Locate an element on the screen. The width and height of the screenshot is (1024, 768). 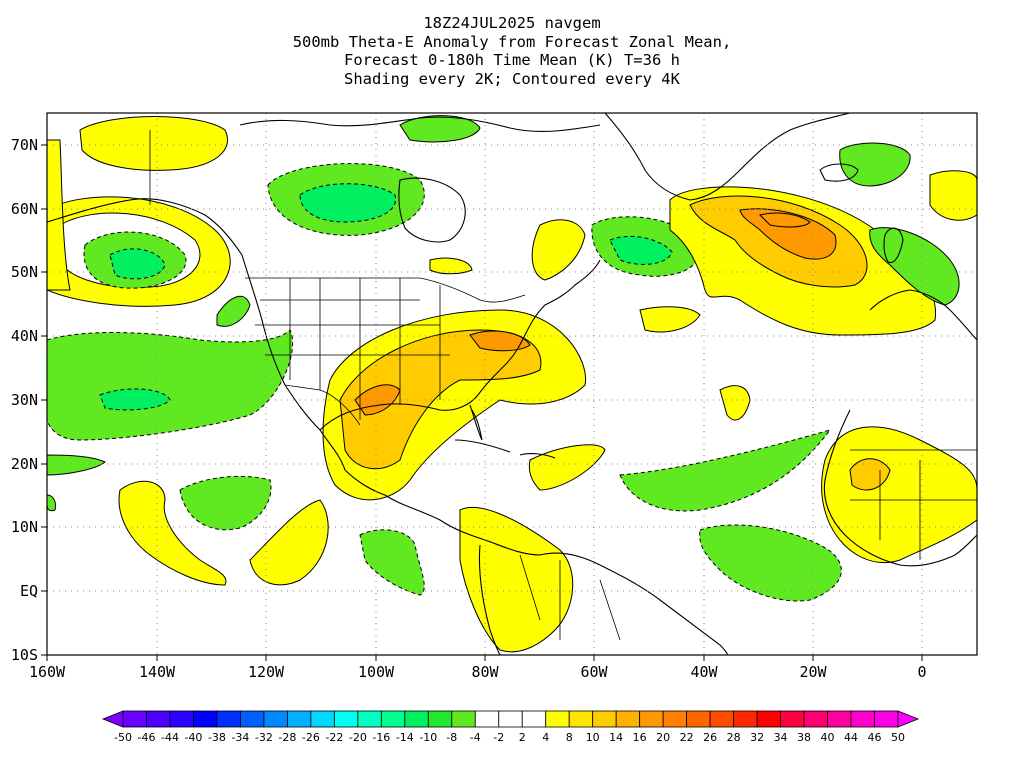
colorbar-label: 20 is located at coordinates (663, 737).